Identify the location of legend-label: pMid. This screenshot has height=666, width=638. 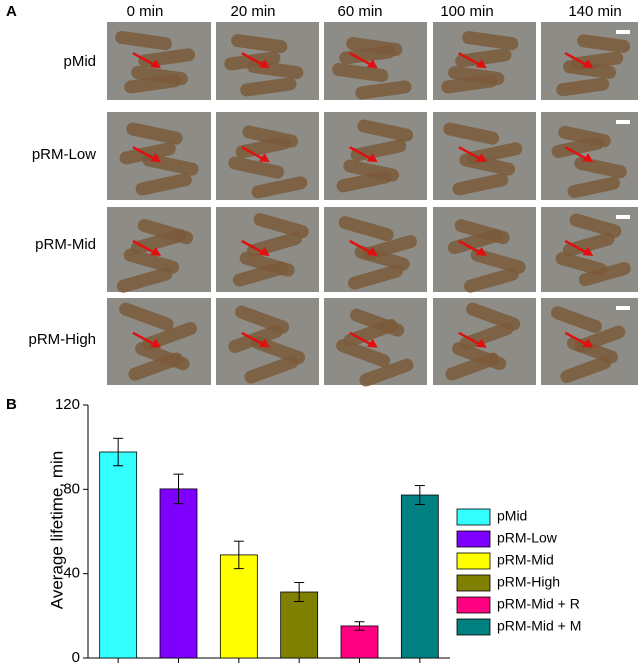
(512, 516).